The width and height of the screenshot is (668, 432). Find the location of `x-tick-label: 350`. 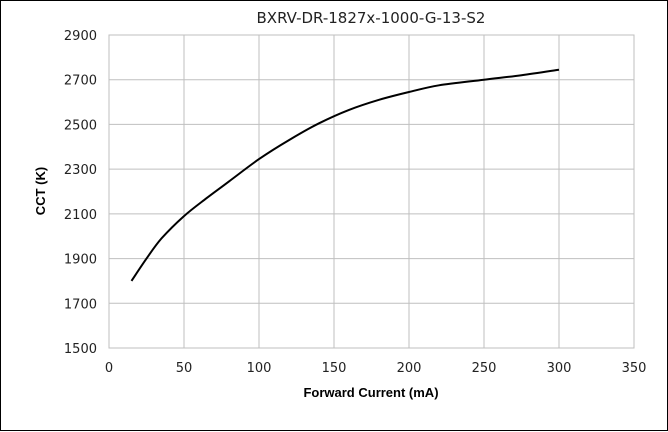

x-tick-label: 350 is located at coordinates (634, 368).